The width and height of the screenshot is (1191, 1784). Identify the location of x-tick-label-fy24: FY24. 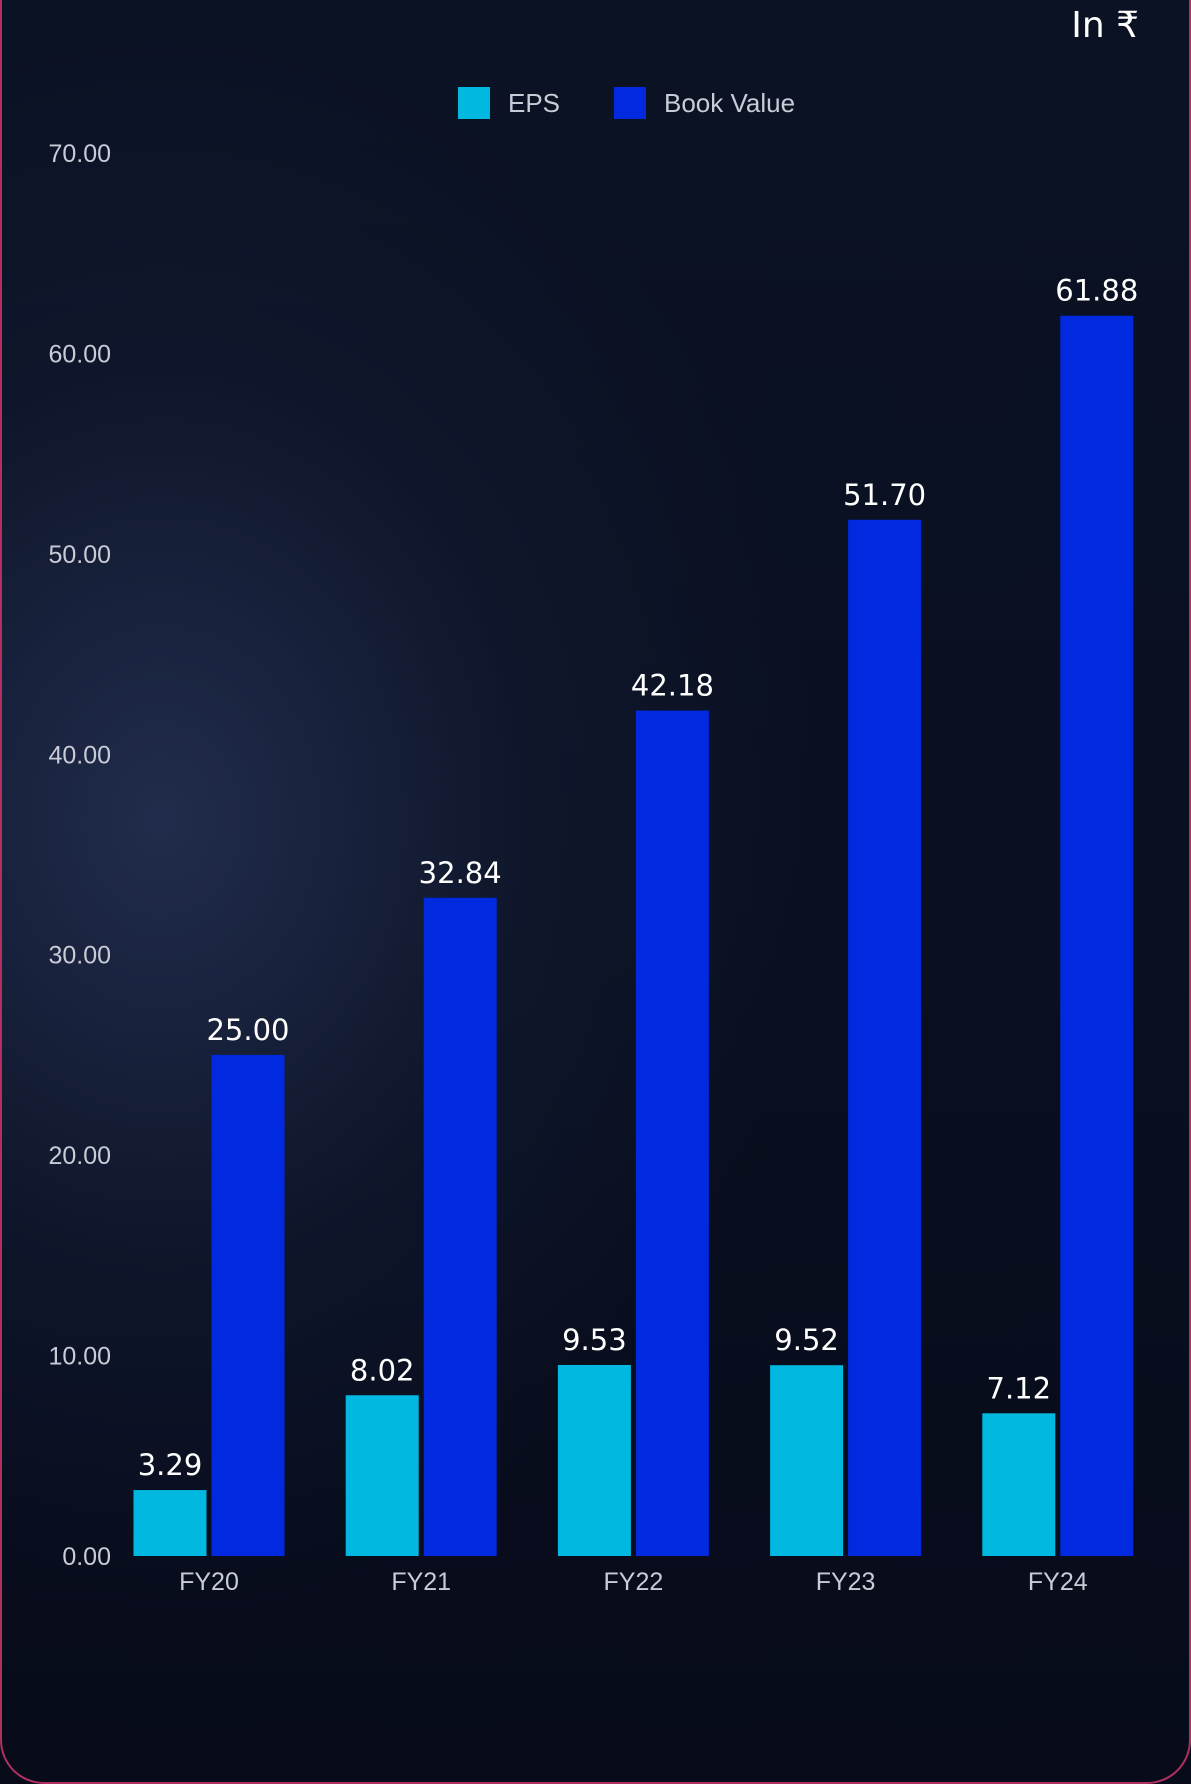
(1058, 1582).